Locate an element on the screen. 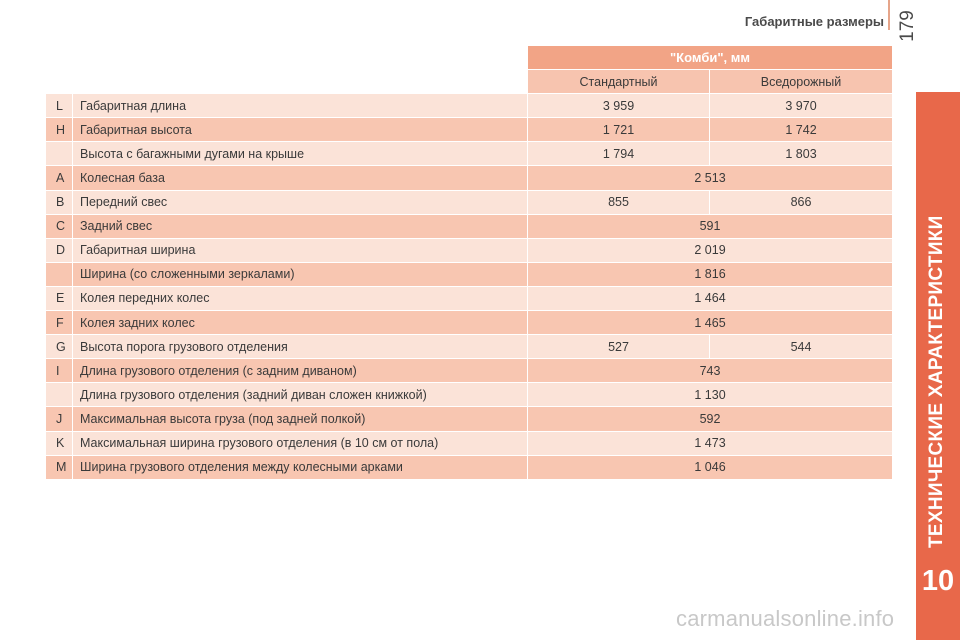  chapter-number: 10 is located at coordinates (938, 581).